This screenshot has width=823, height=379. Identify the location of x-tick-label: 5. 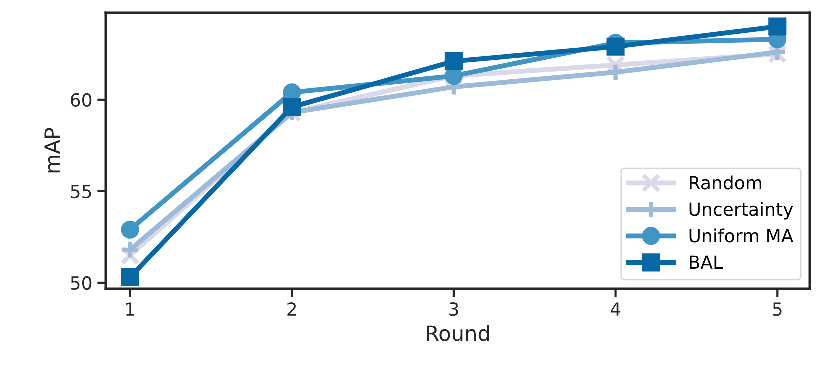
(777, 309).